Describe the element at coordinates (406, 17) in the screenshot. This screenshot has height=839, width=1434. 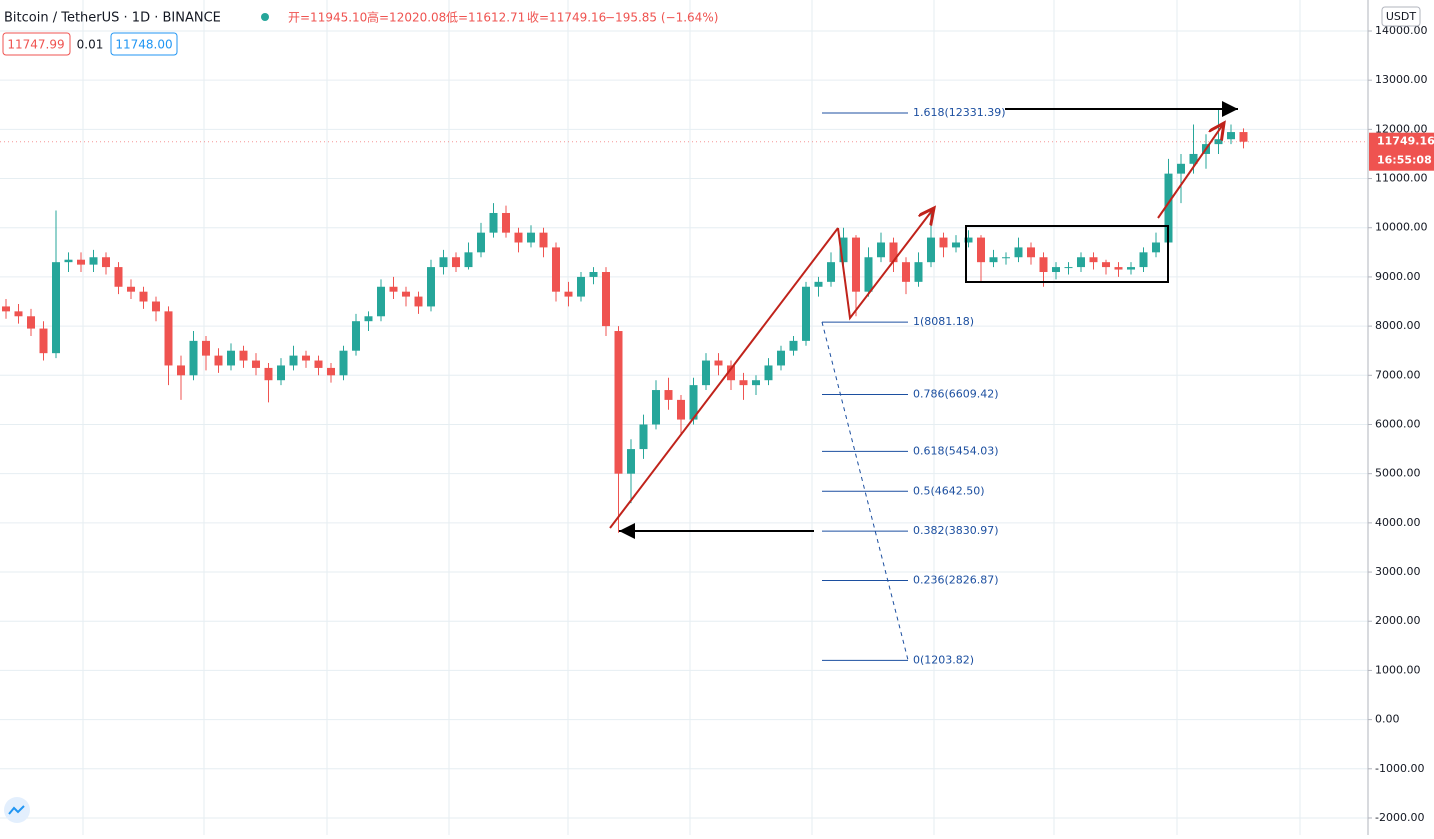
I see `ohlc-high: 高=12020.08` at that location.